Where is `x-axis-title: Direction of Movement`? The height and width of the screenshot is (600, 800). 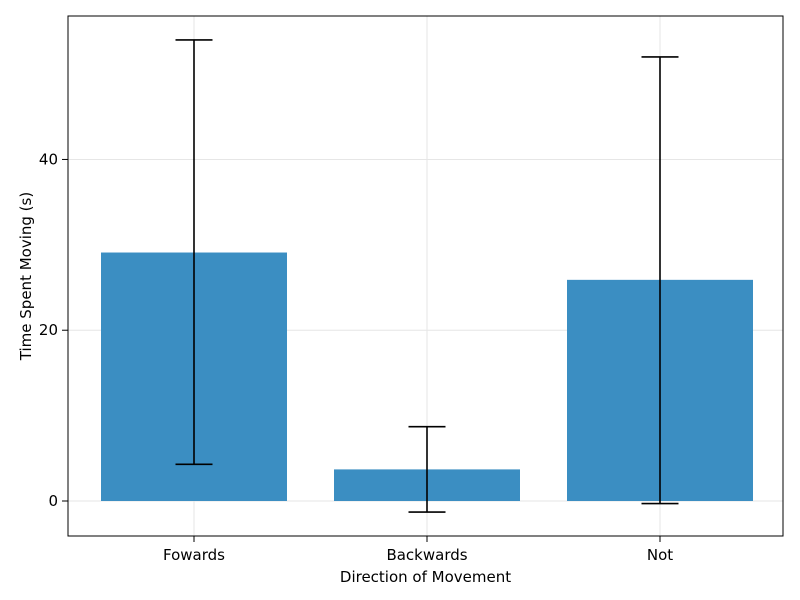
x-axis-title: Direction of Movement is located at coordinates (425, 577).